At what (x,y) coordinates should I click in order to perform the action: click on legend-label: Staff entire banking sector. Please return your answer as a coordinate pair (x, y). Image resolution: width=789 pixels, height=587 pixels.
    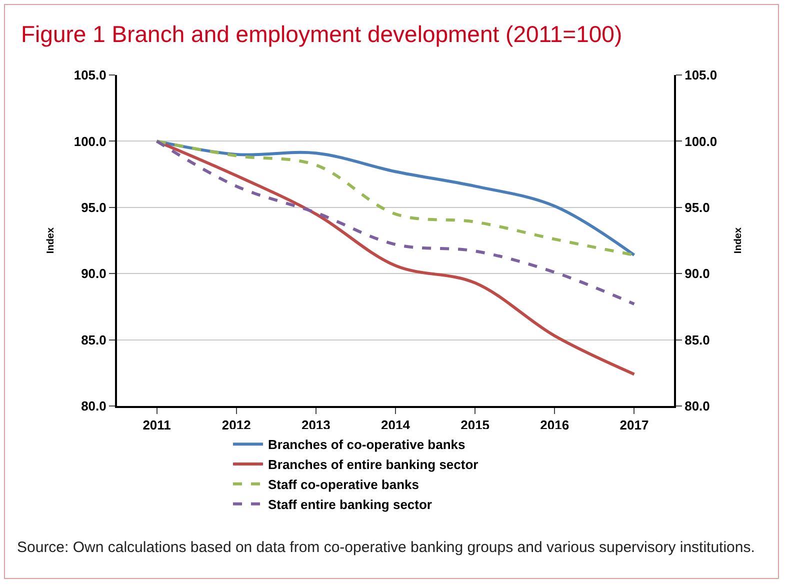
    Looking at the image, I should click on (350, 504).